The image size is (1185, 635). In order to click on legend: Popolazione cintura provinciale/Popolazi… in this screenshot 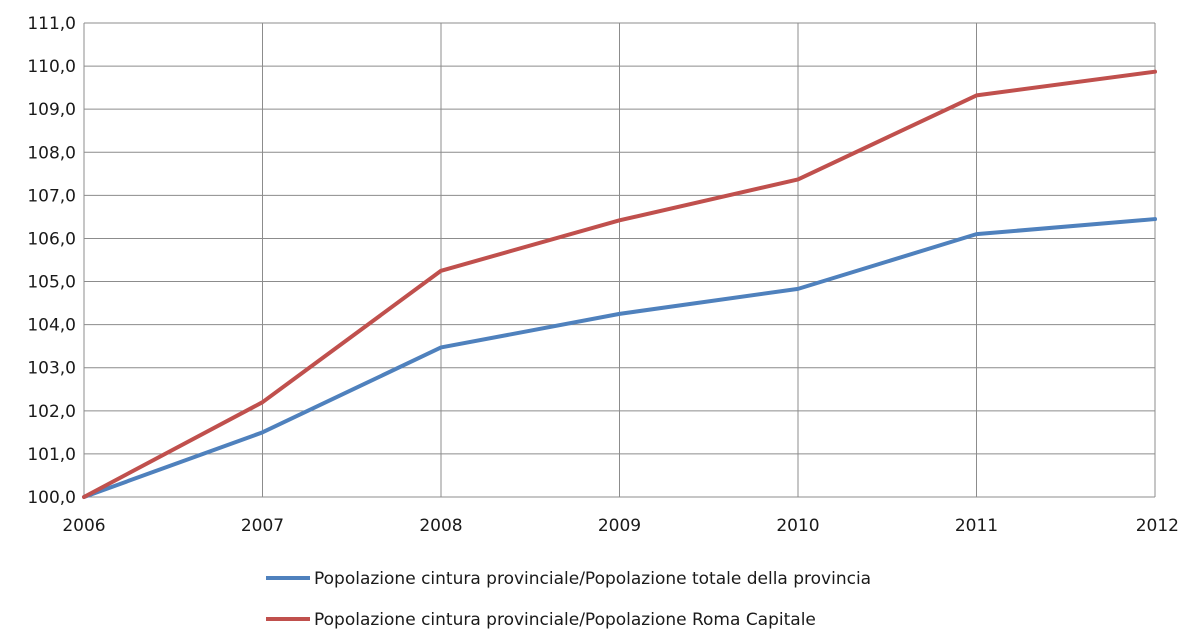, I will do `click(568, 599)`.